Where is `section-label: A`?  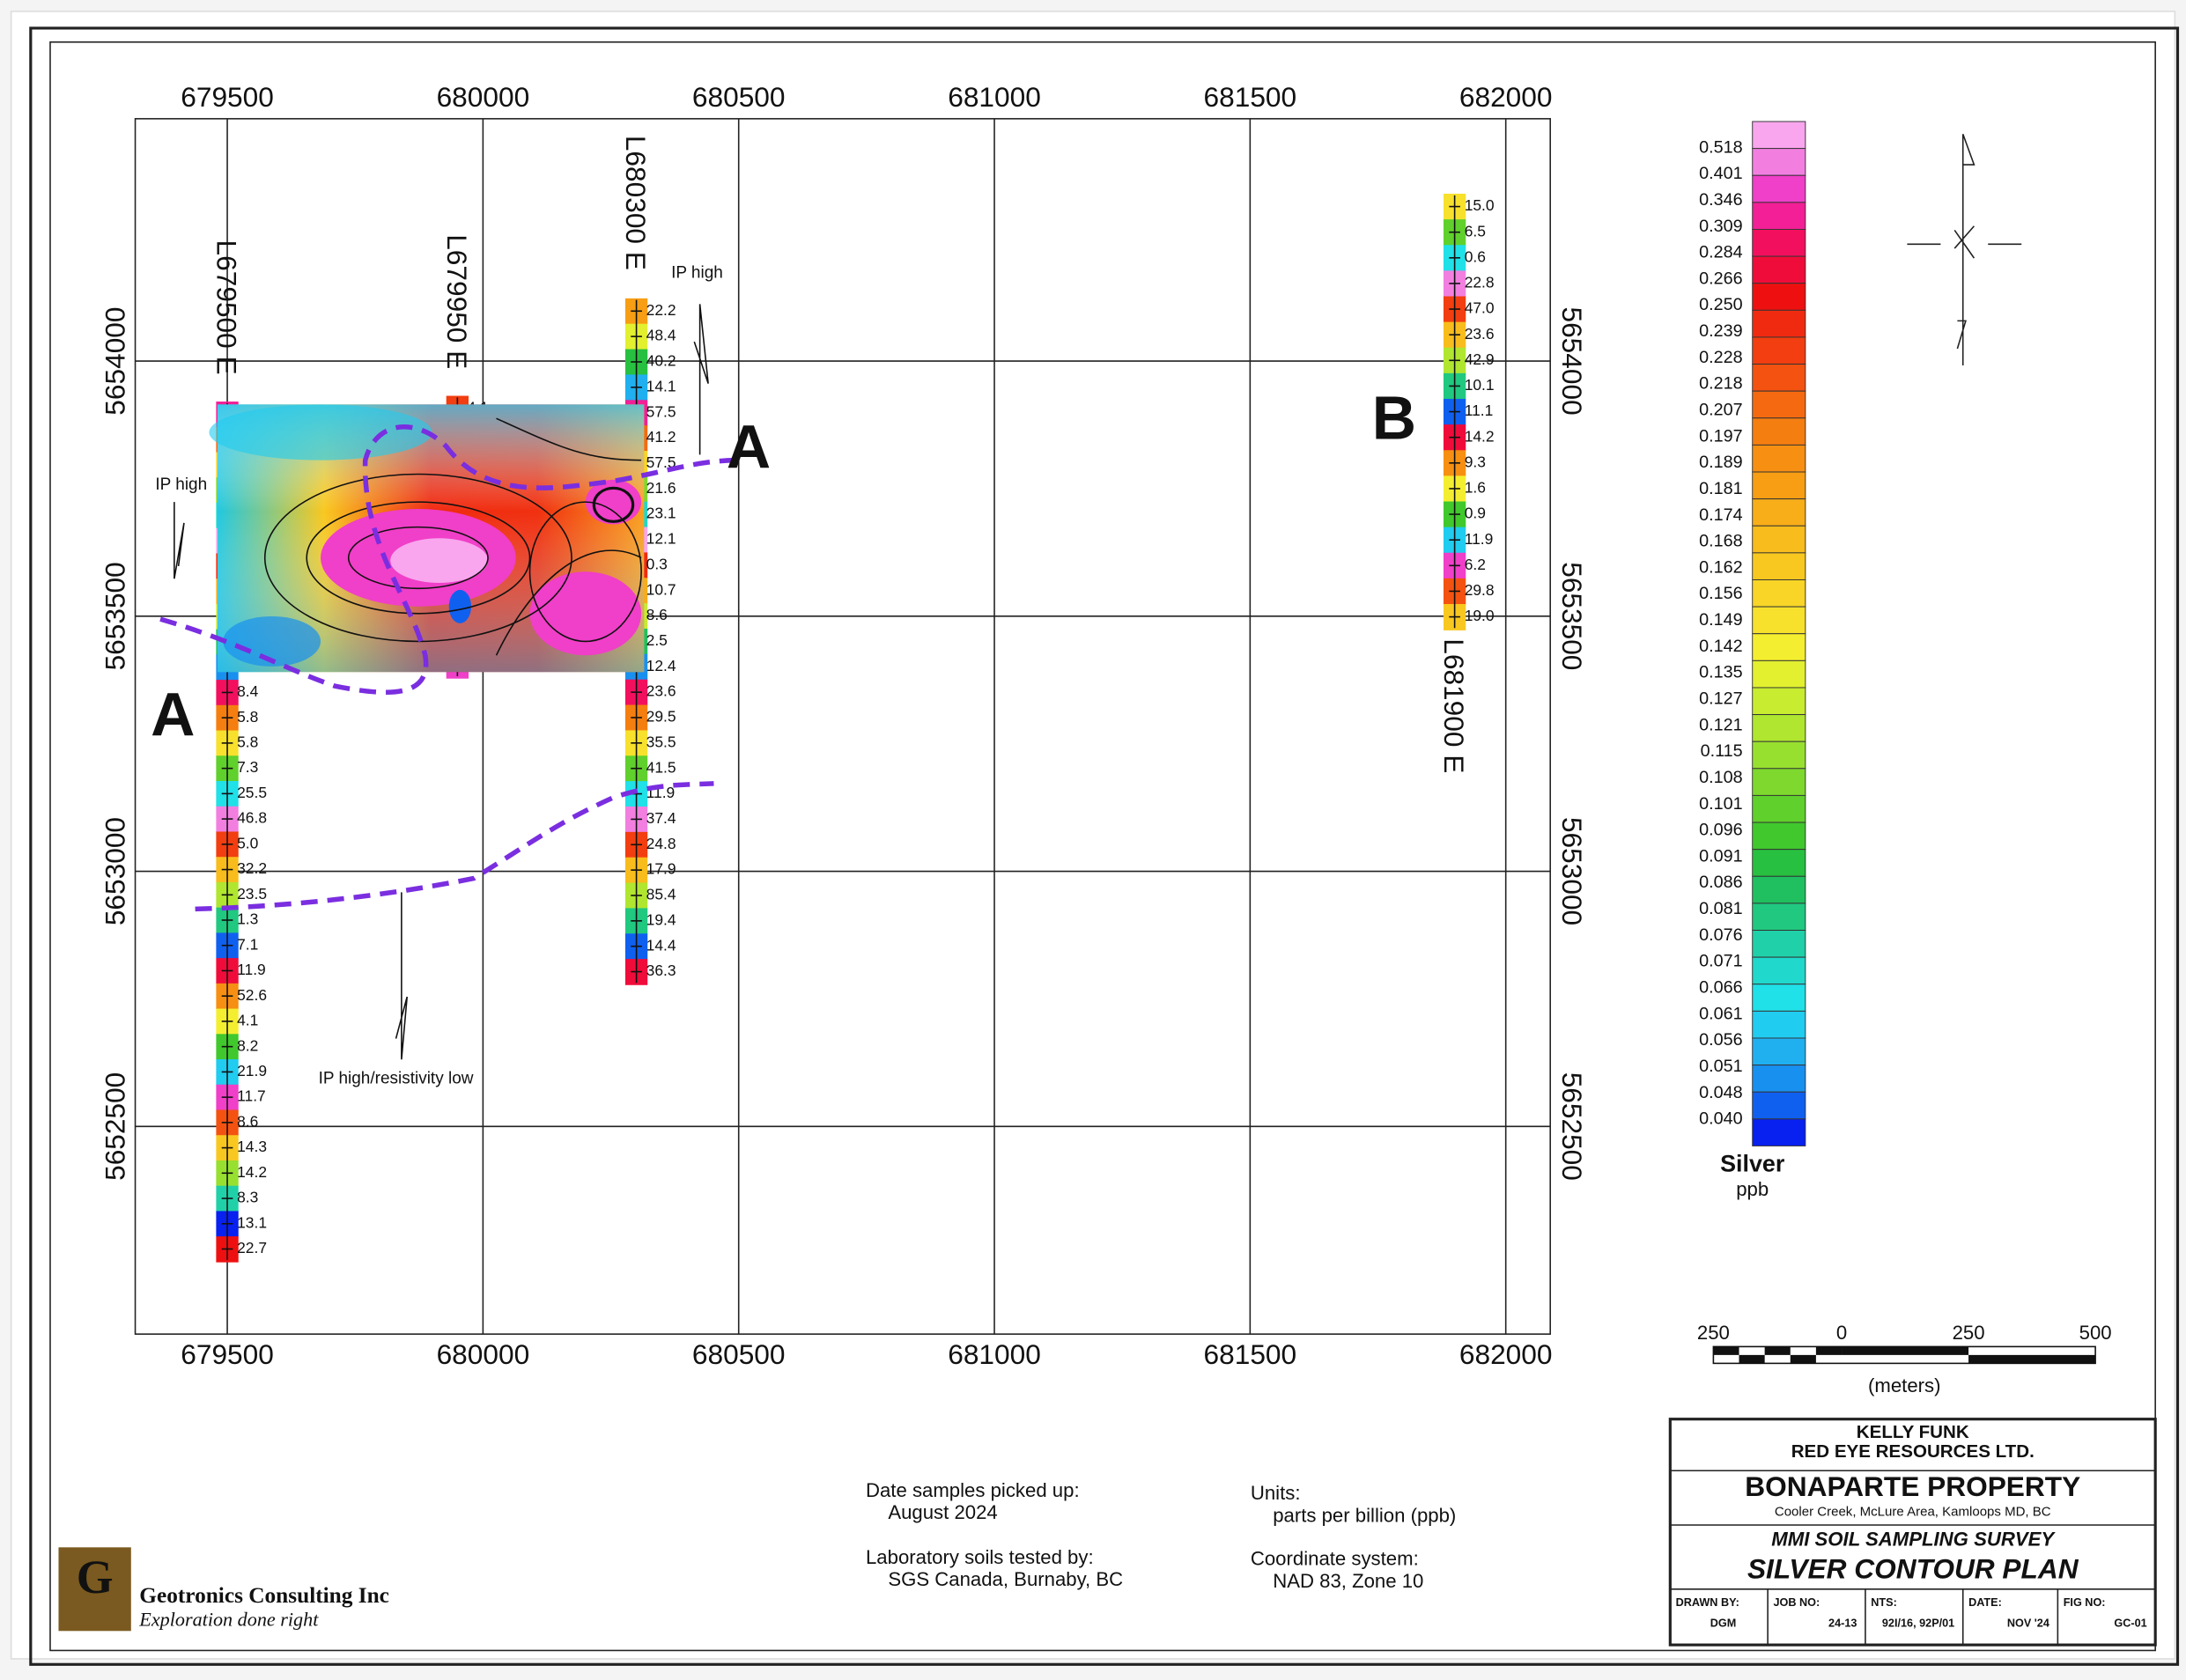
section-label: A is located at coordinates (173, 714).